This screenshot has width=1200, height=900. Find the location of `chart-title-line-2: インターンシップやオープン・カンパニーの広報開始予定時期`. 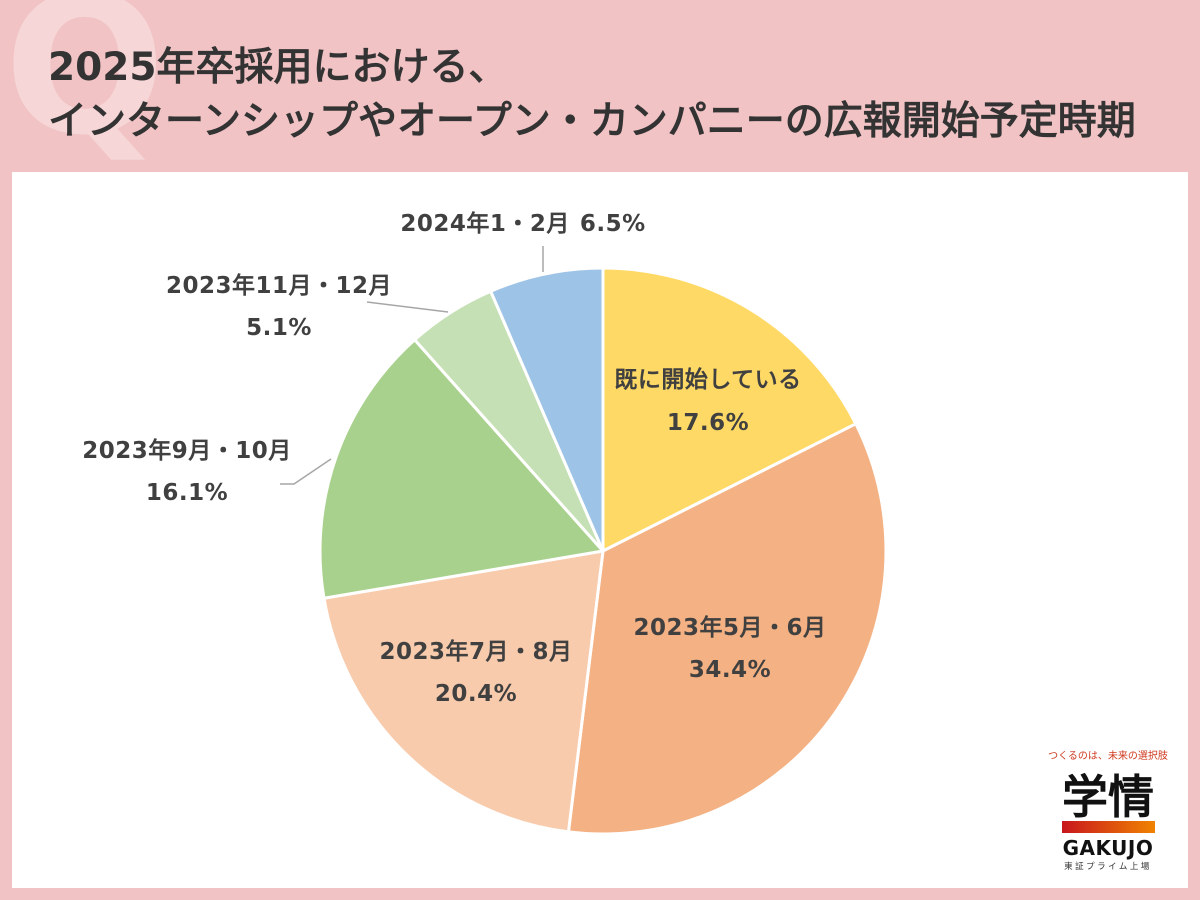

chart-title-line-2: インターンシップやオープン・カンパニーの広報開始予定時期 is located at coordinates (592, 121).